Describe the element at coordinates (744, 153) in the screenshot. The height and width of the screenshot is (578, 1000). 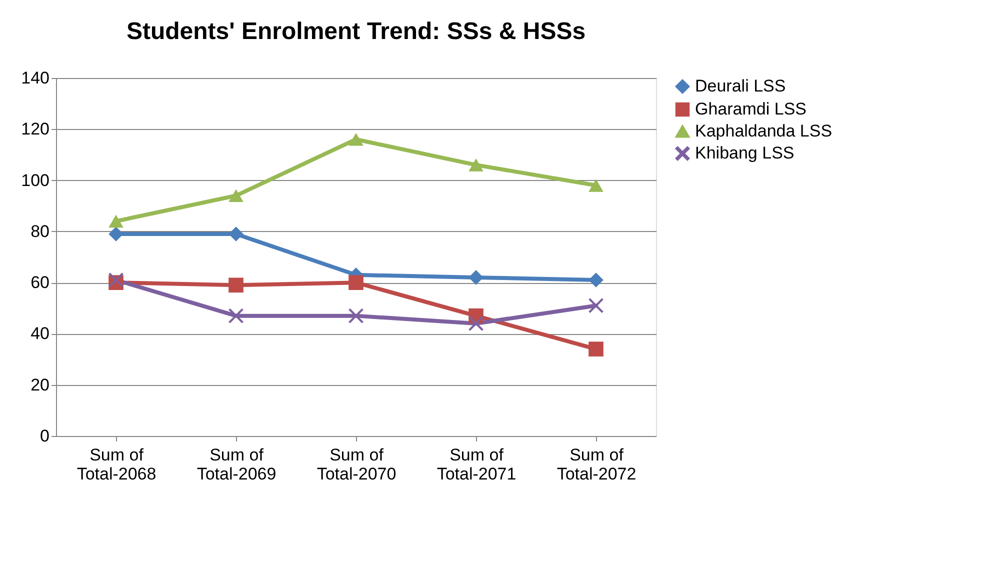
I see `legend-label: Khibang LSS` at that location.